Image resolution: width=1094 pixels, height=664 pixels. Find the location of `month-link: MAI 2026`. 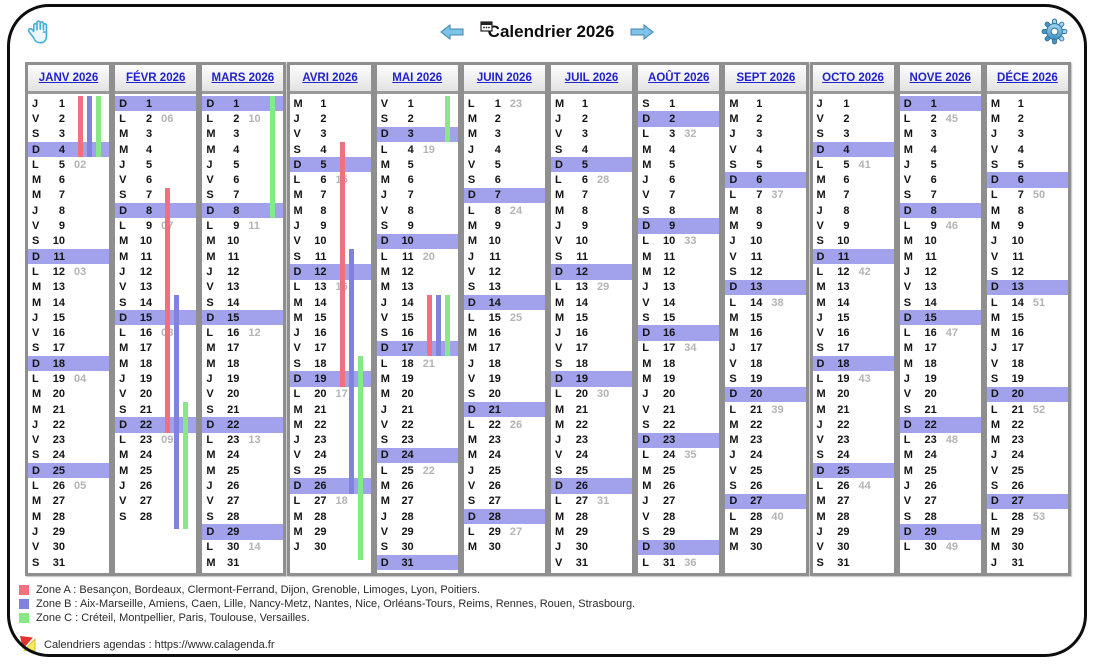

month-link: MAI 2026 is located at coordinates (417, 78).